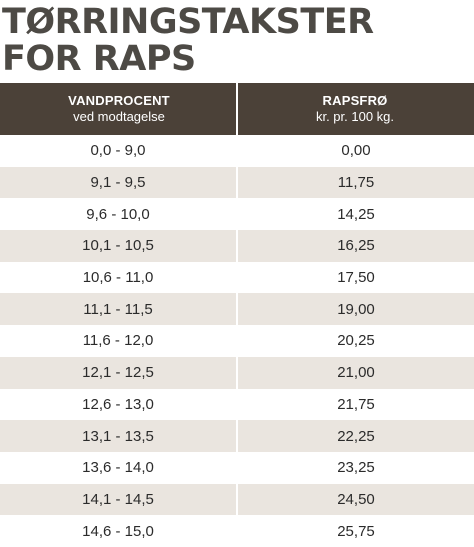  What do you see at coordinates (355, 499) in the screenshot?
I see `price-cell: 24,50` at bounding box center [355, 499].